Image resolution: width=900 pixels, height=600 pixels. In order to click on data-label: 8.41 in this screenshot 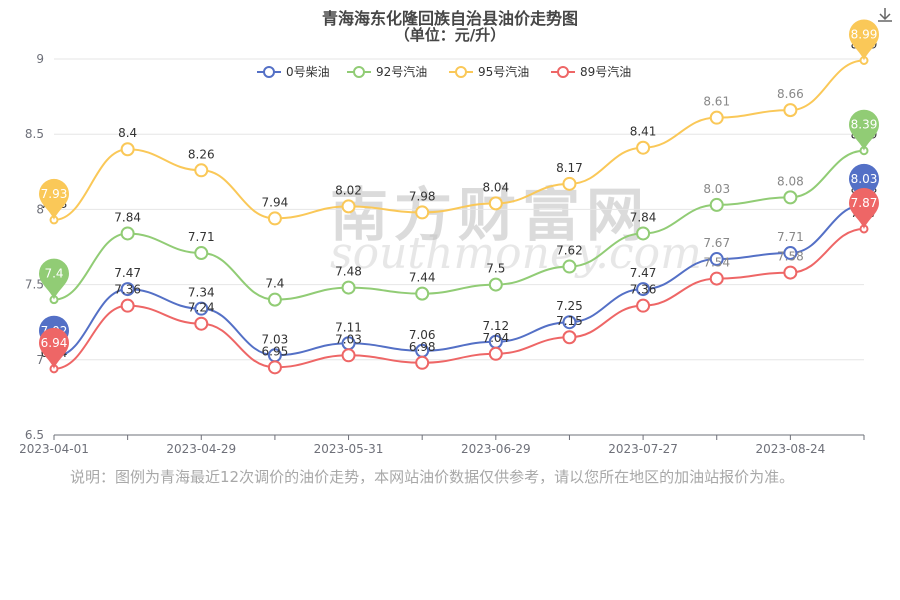, I will do `click(643, 132)`.